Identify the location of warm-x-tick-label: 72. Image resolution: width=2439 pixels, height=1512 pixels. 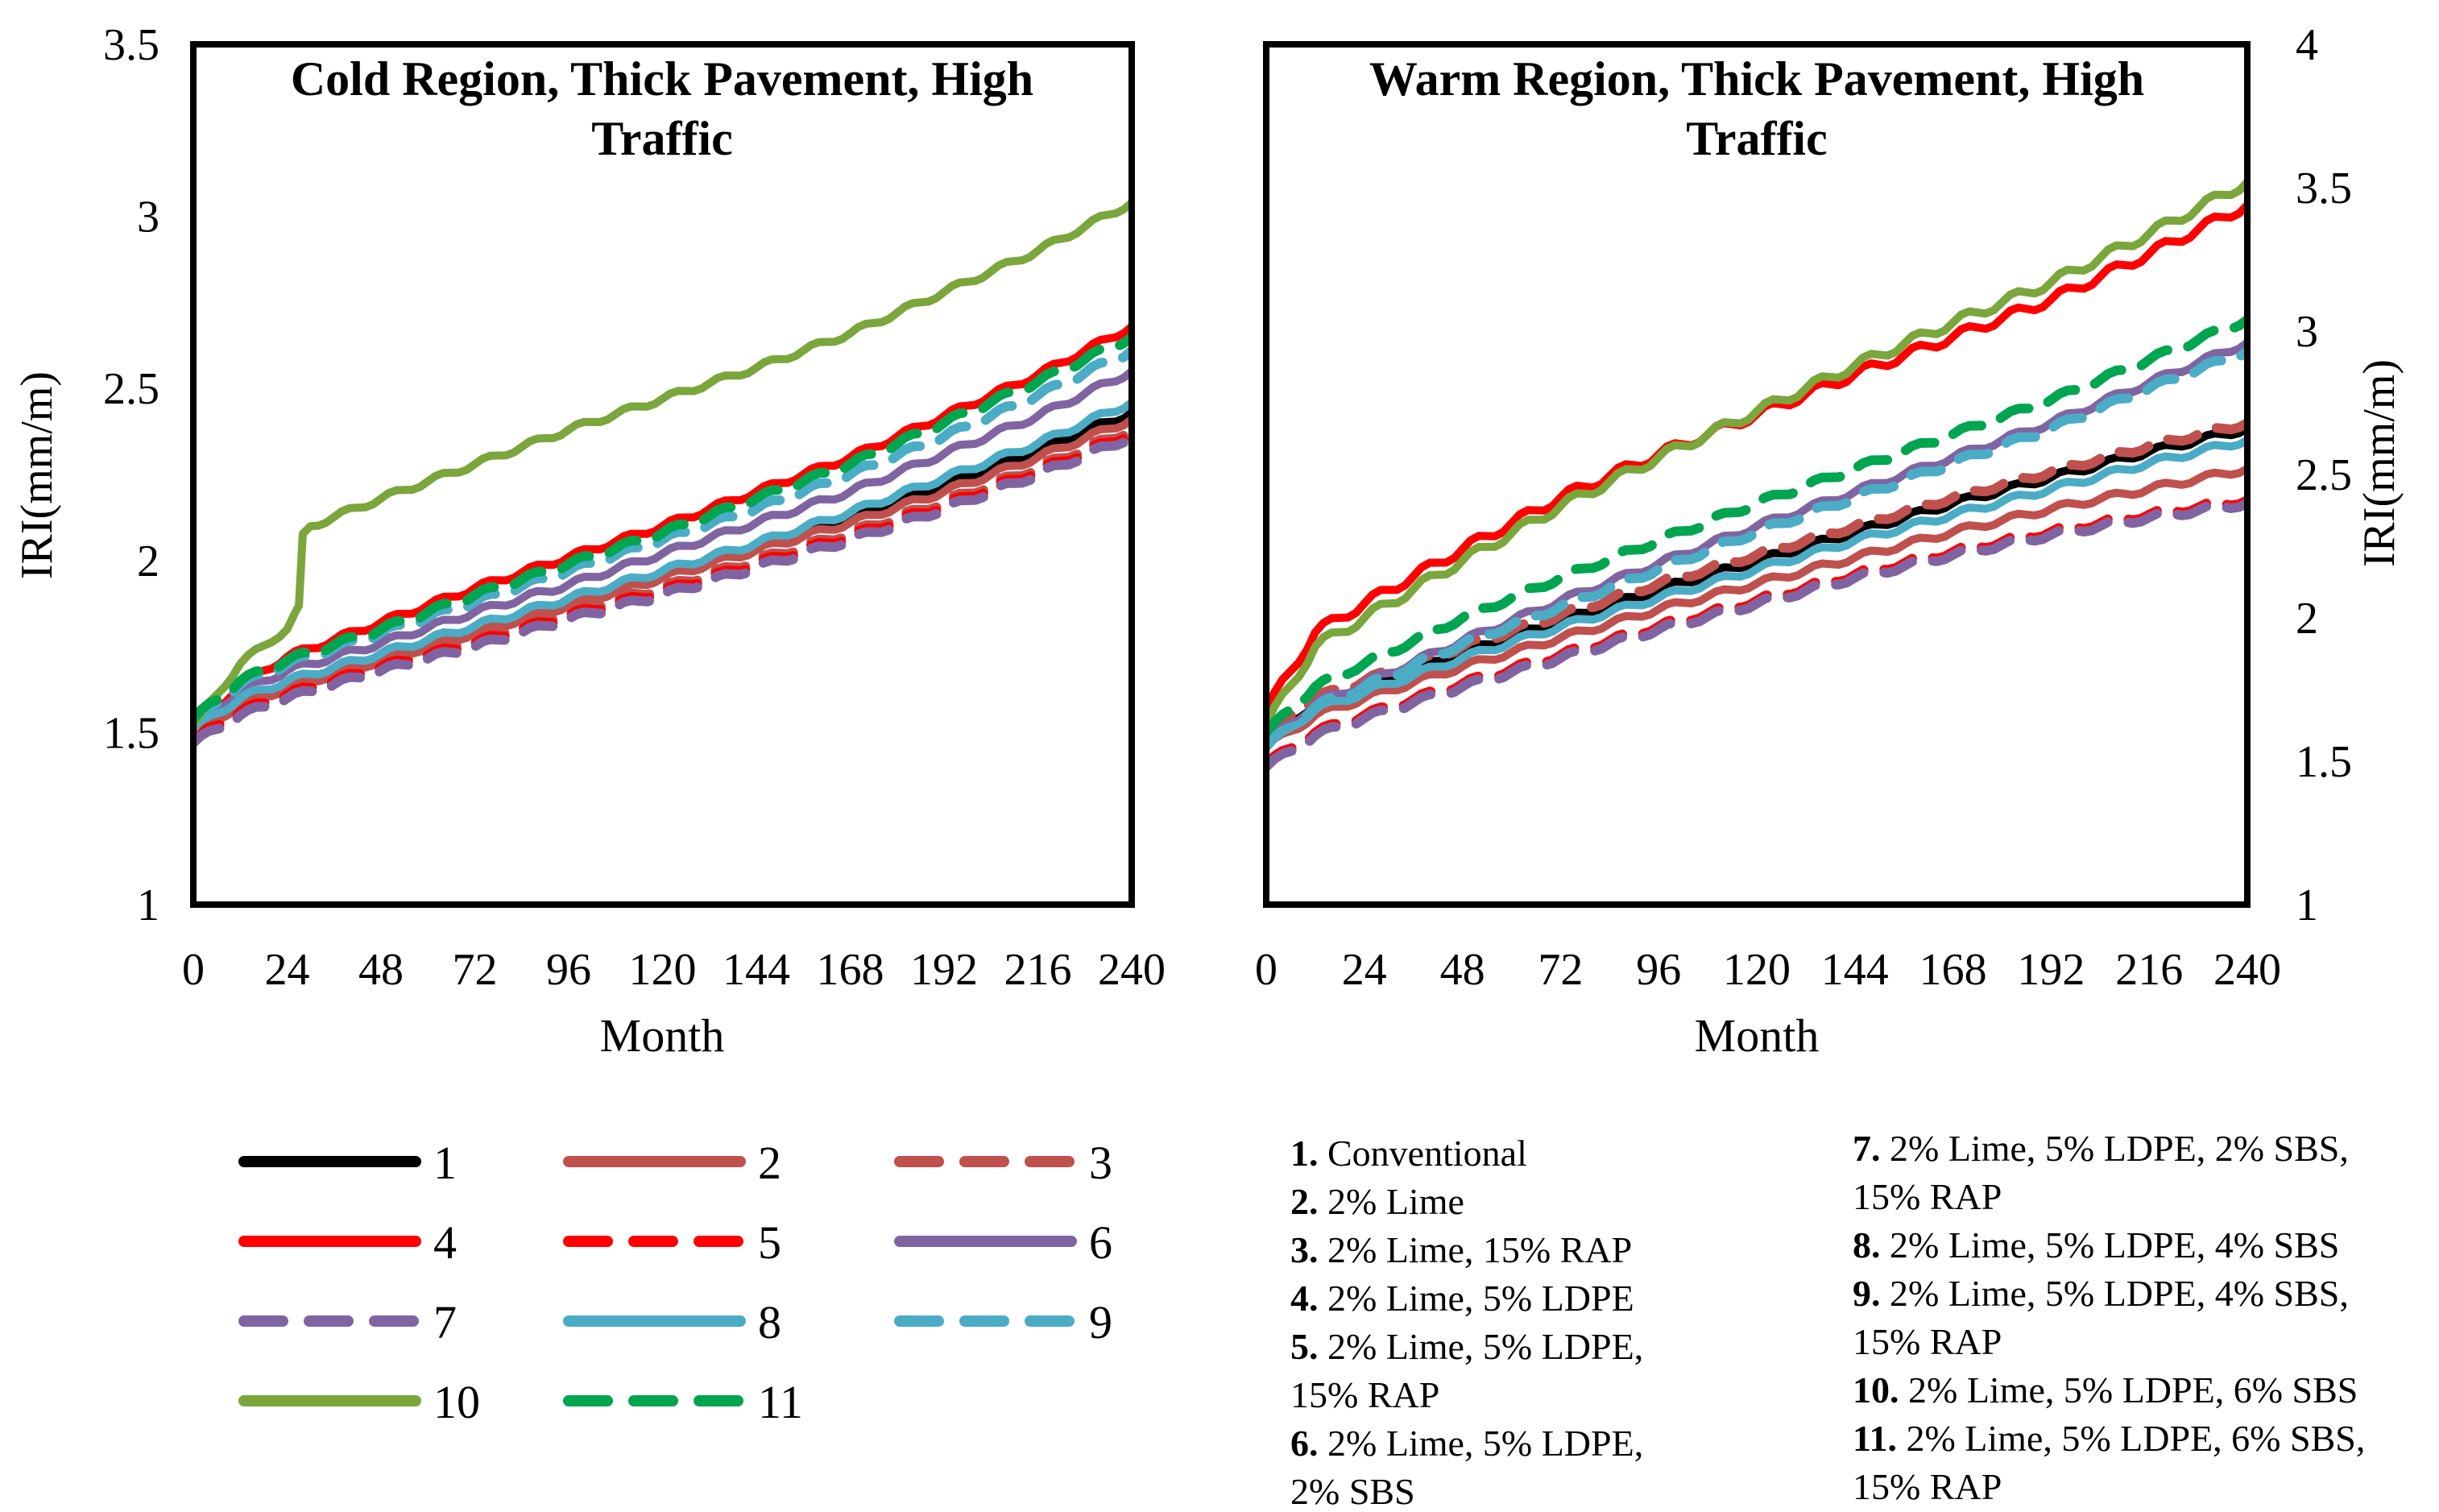
(1561, 970).